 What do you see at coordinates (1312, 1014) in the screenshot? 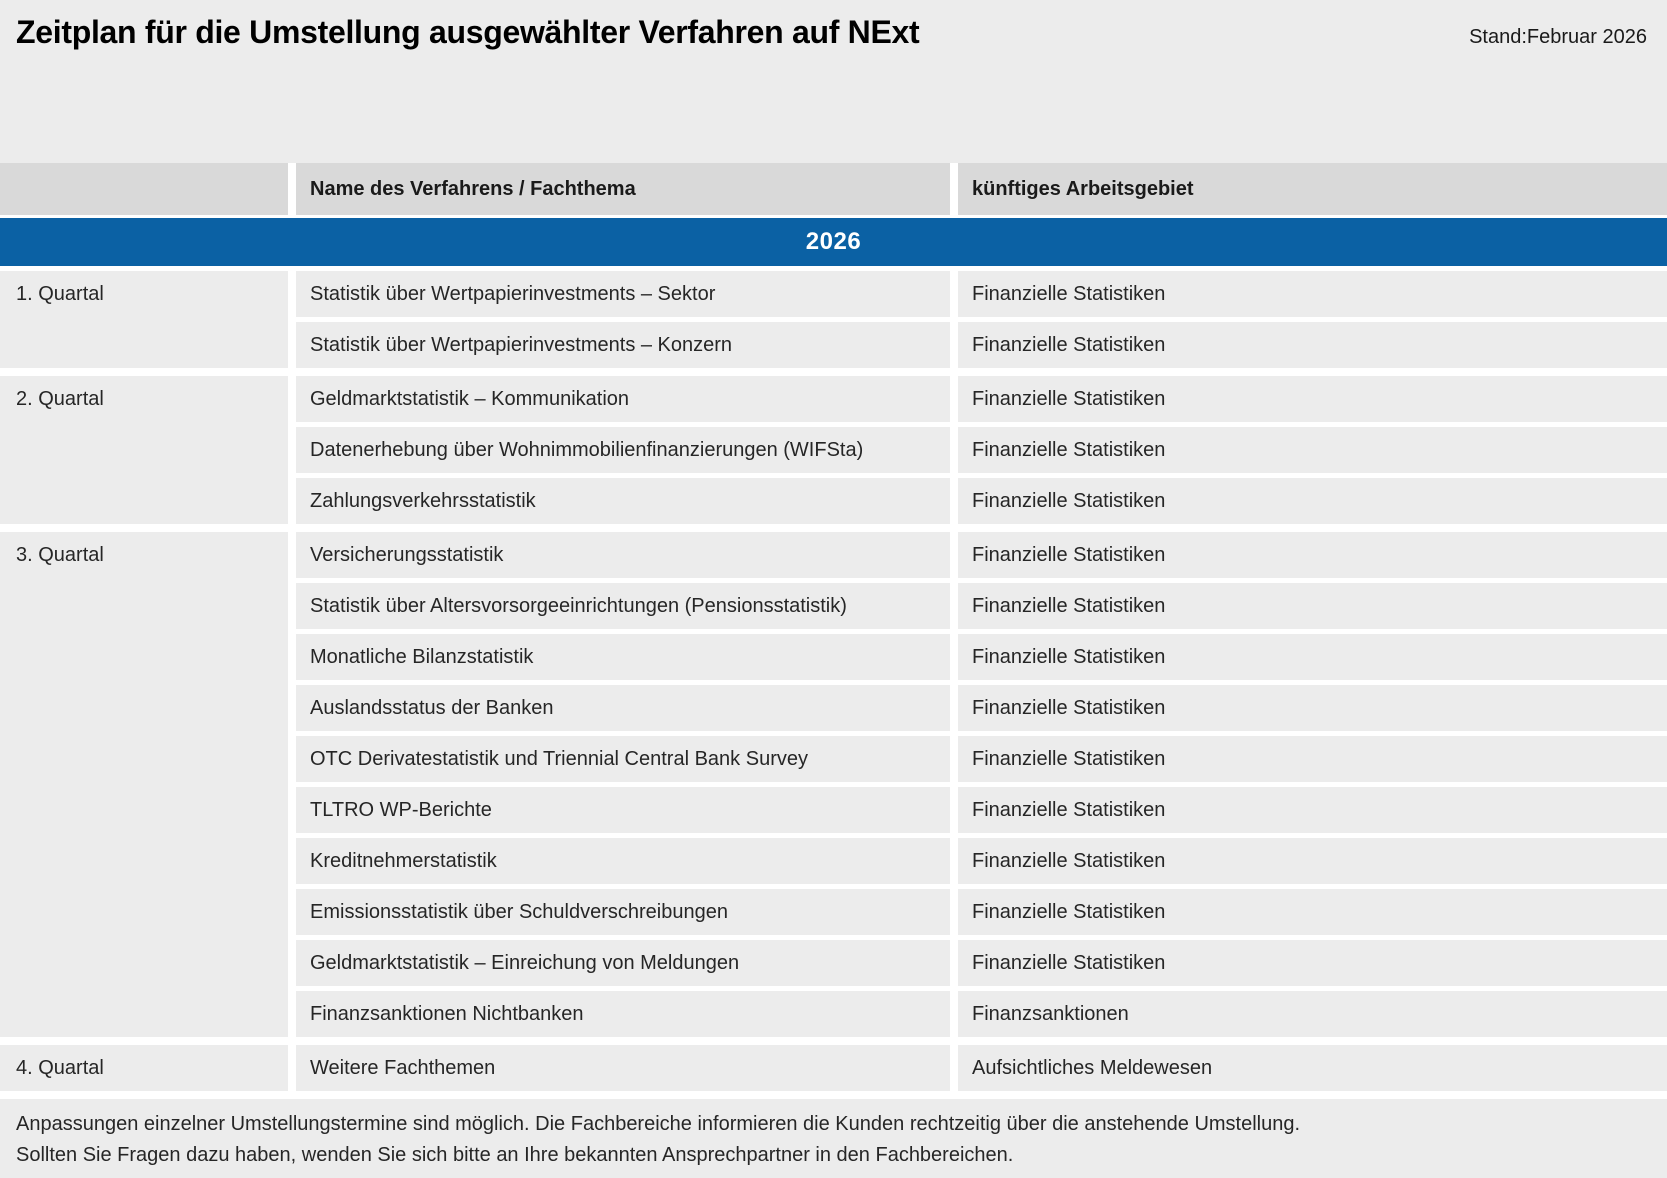
I see `area-cell: Finanzsanktionen` at bounding box center [1312, 1014].